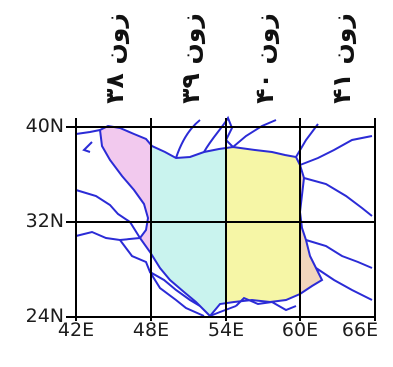 This screenshot has width=393, height=367. What do you see at coordinates (44, 126) in the screenshot?
I see `latitude-label-40n: 40N` at bounding box center [44, 126].